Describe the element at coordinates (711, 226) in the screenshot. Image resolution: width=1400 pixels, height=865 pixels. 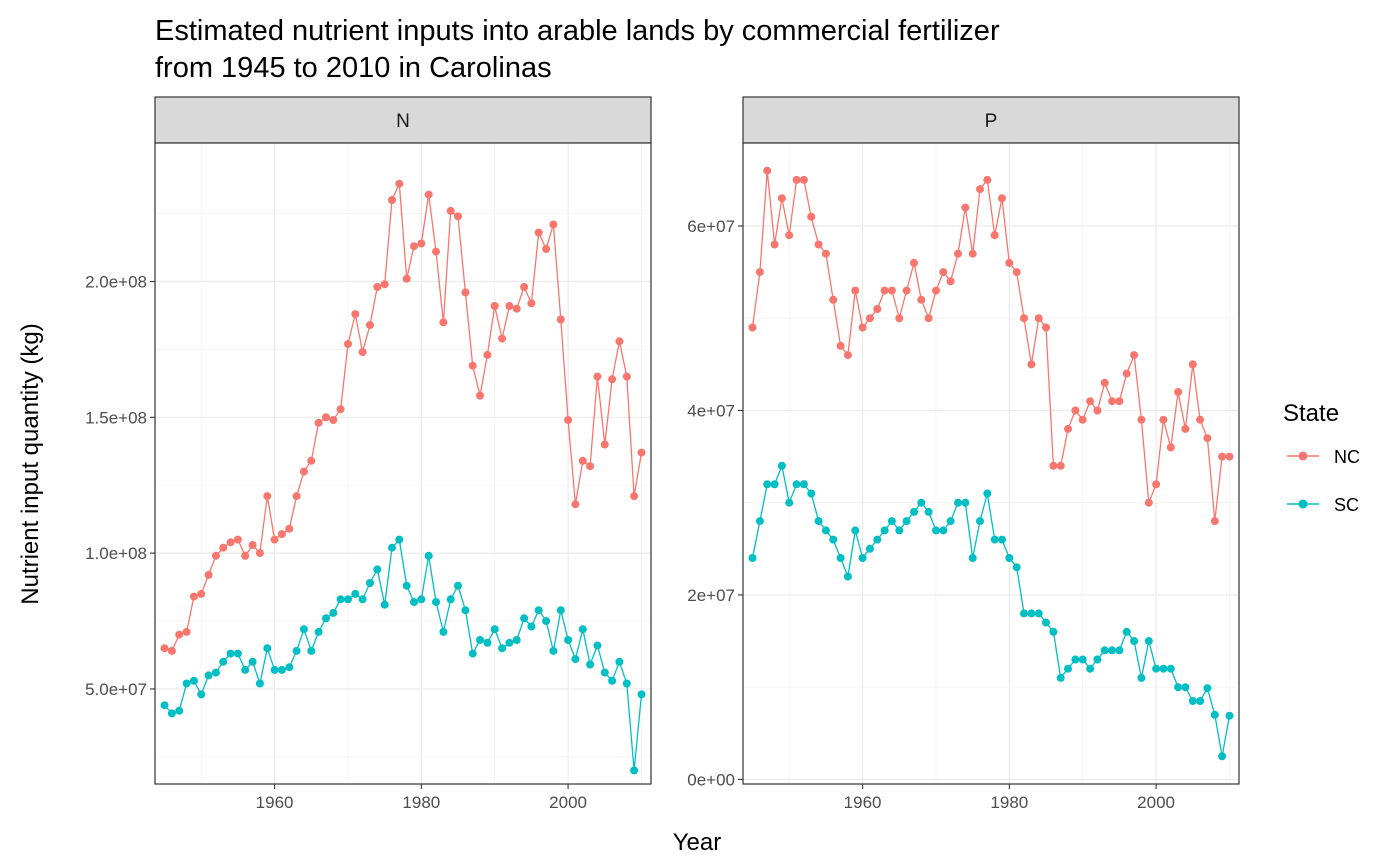
I see `y-tick-label: 6e+07` at that location.